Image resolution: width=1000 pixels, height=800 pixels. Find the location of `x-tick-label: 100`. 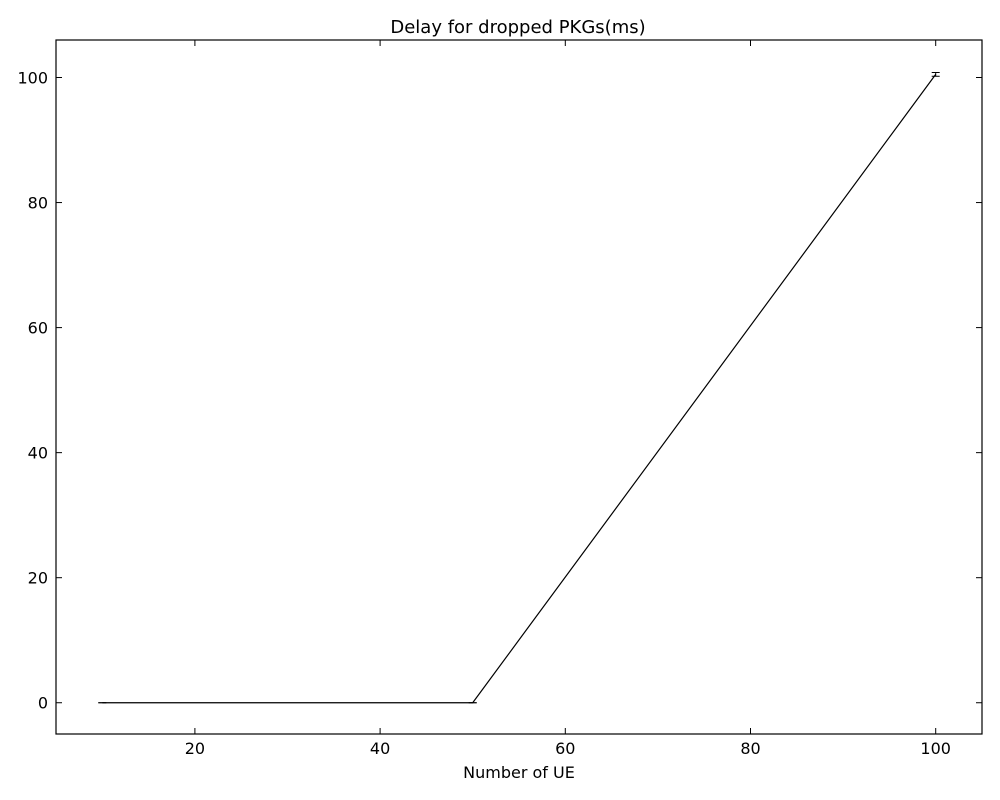

x-tick-label: 100 is located at coordinates (935, 748).